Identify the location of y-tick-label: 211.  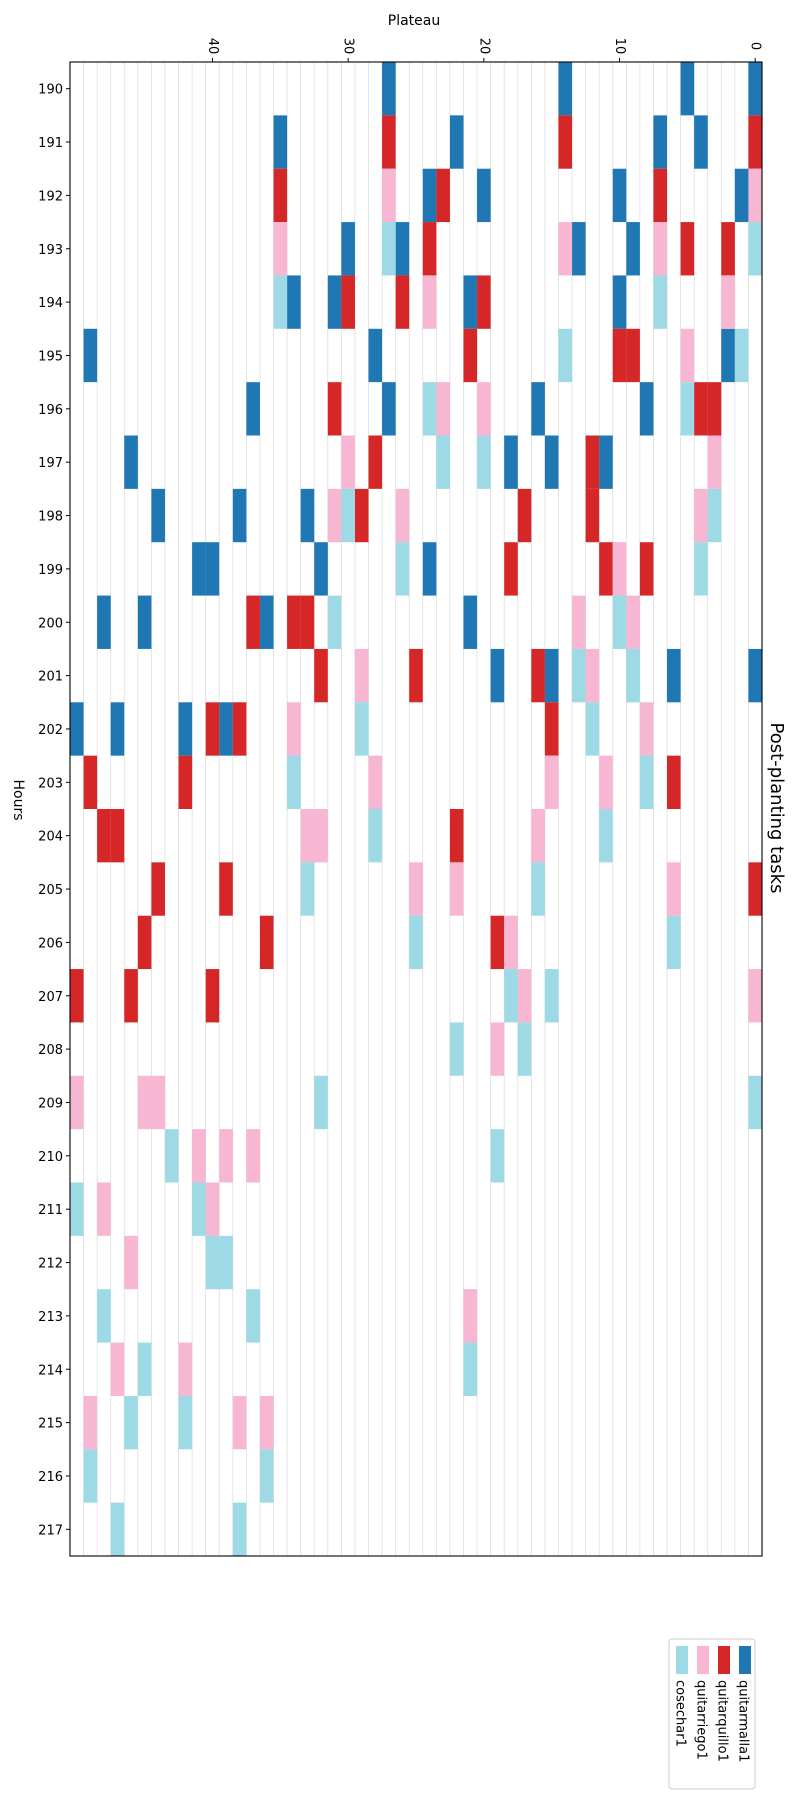
(50, 1210).